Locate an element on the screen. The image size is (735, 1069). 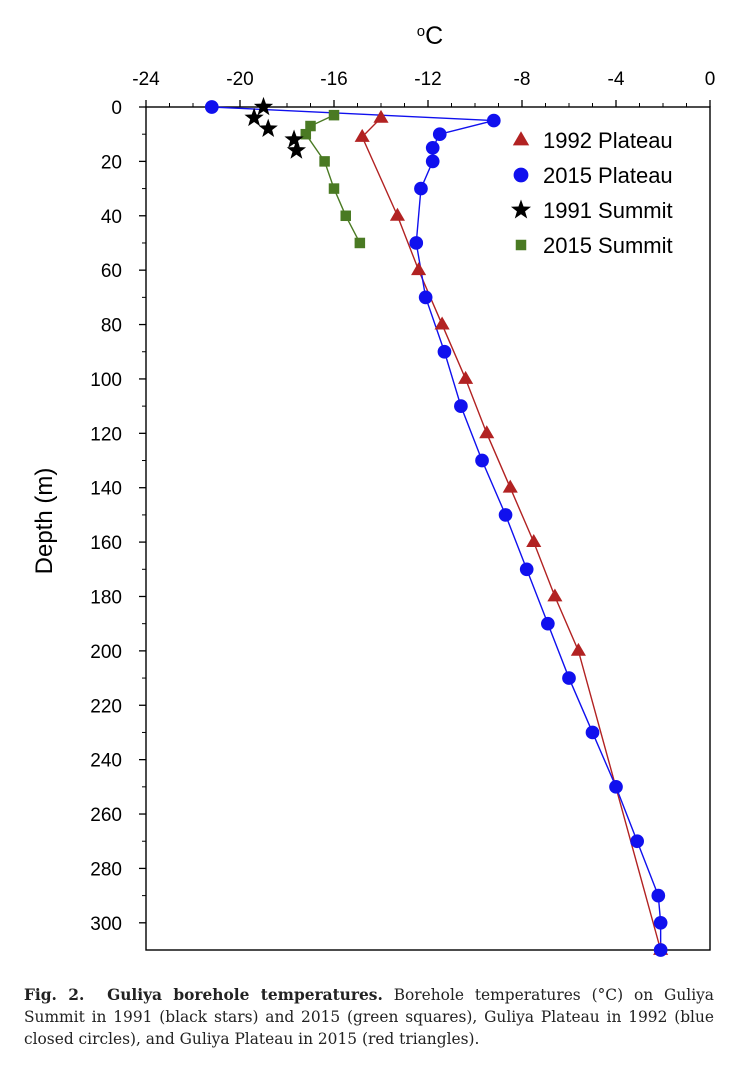
y-tick-label: 60 is located at coordinates (111, 271).